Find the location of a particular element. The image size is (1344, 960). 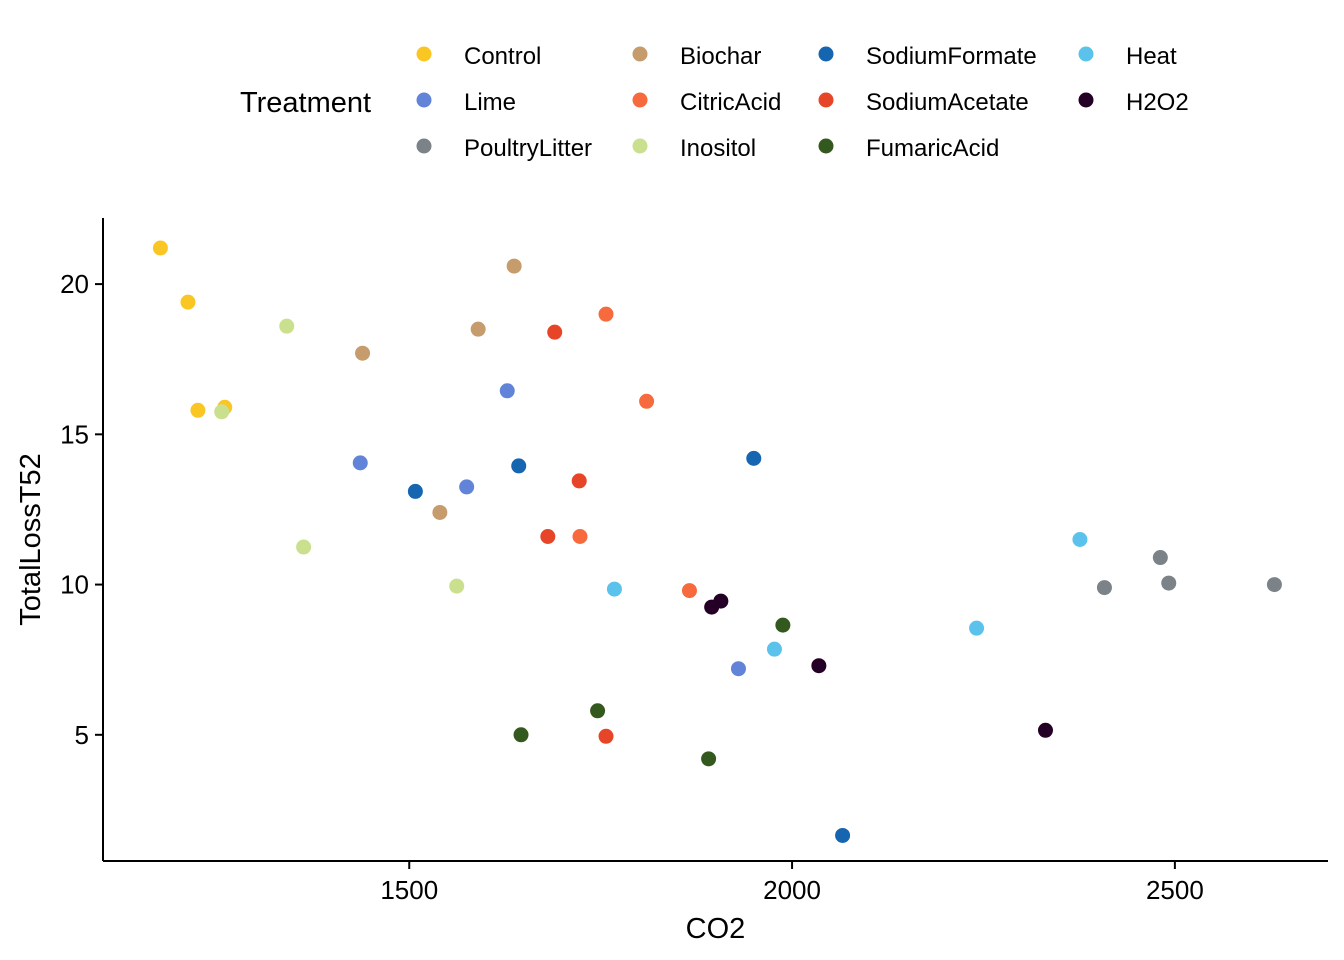

legend-label: Lime is located at coordinates (490, 102).